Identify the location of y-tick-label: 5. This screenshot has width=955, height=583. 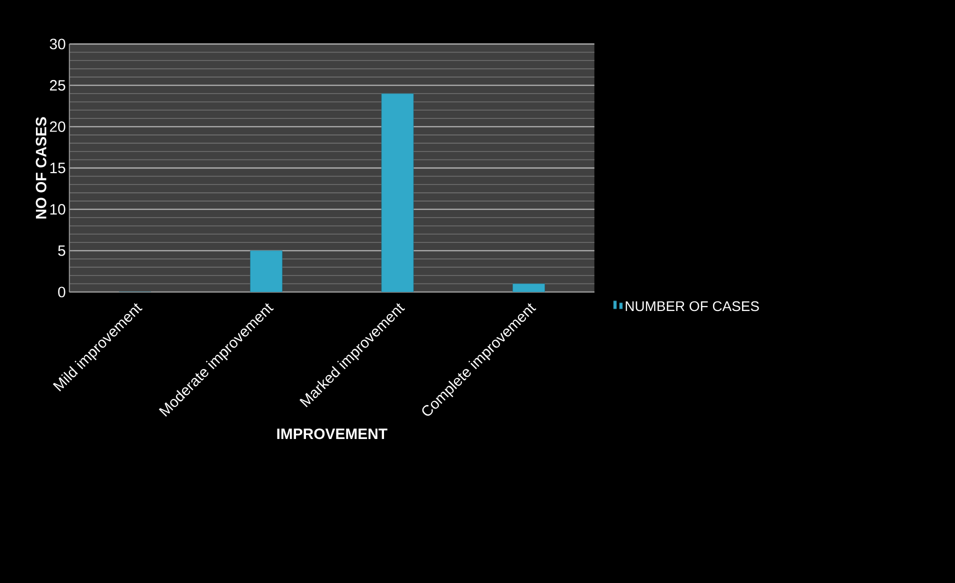
(62, 250).